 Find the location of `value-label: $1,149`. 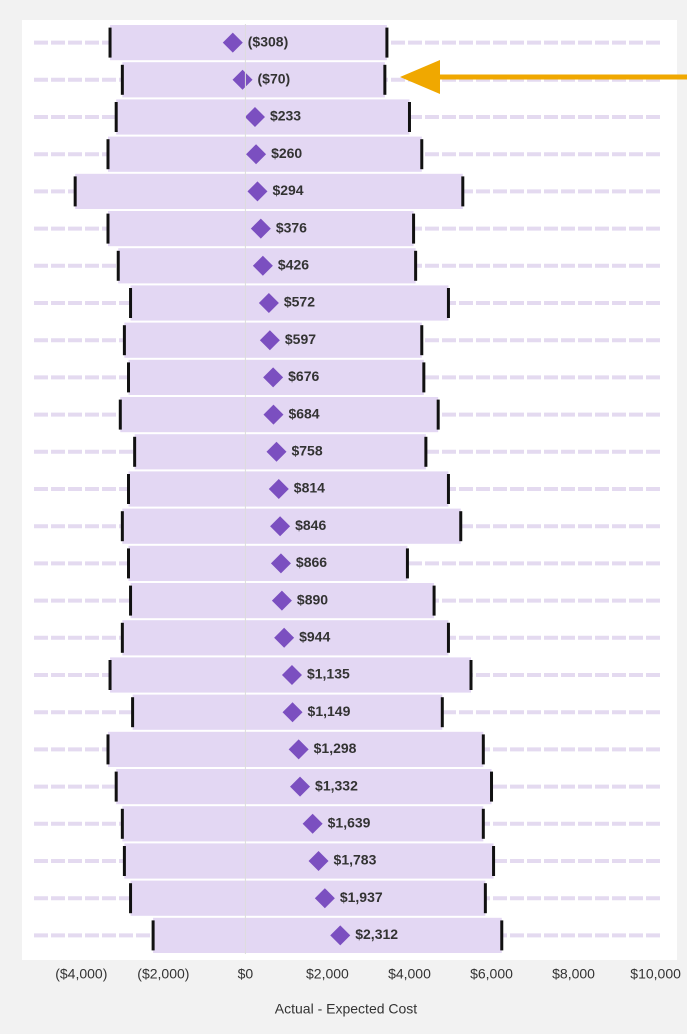

value-label: $1,149 is located at coordinates (329, 711).